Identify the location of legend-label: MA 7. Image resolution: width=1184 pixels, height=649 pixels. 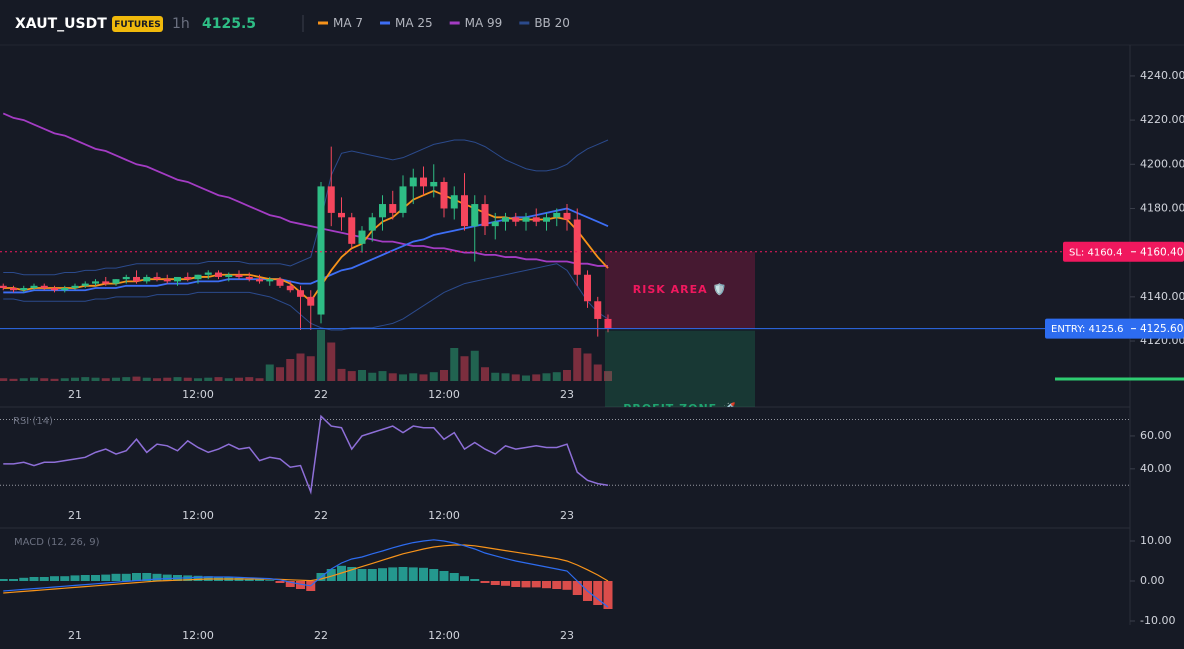
(348, 23).